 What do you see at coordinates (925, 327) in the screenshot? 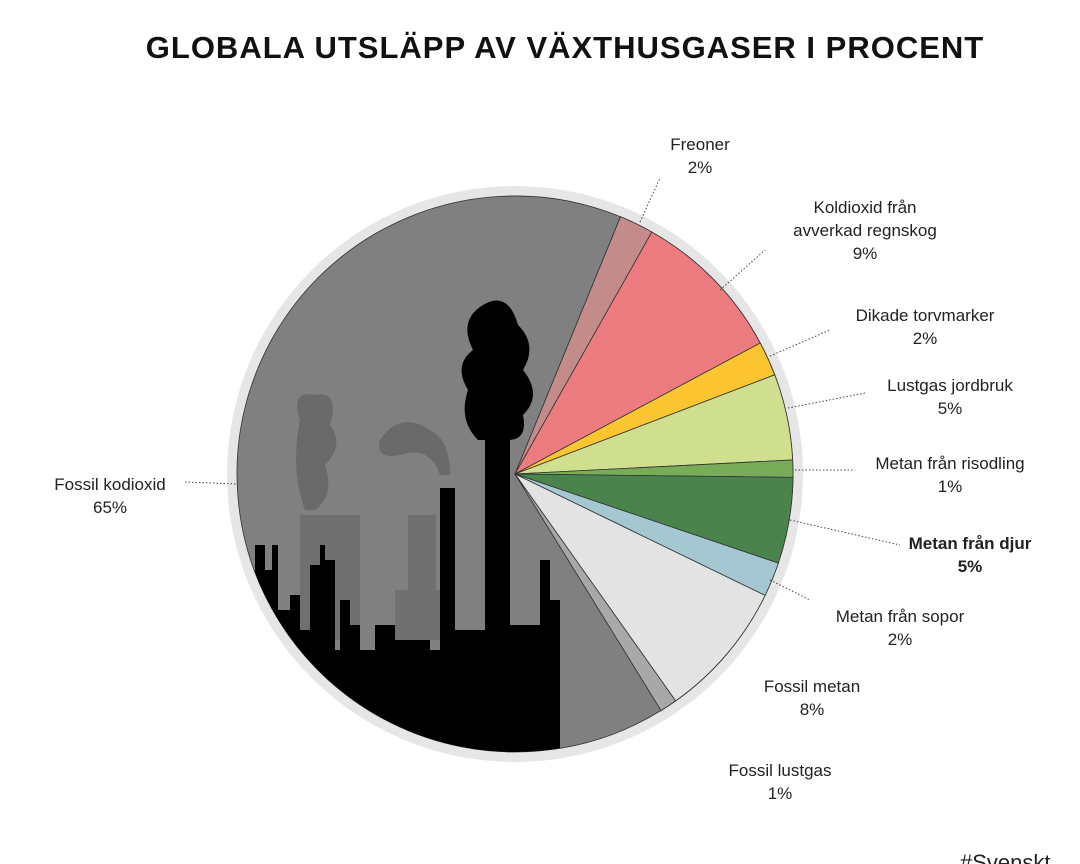
I see `slice-label: Dikade torvmarker 2%` at bounding box center [925, 327].